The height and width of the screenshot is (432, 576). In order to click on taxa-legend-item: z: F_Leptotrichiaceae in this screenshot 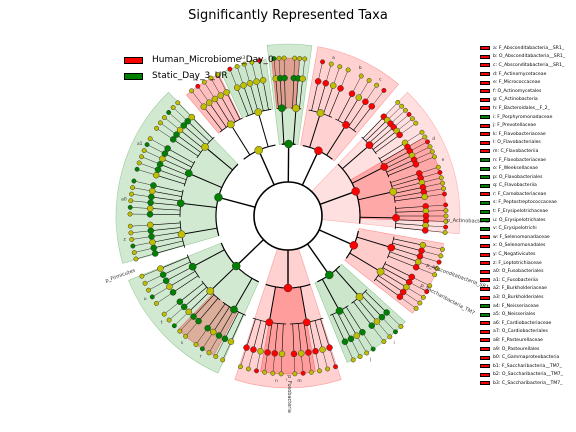, I will do `click(528, 263)`.